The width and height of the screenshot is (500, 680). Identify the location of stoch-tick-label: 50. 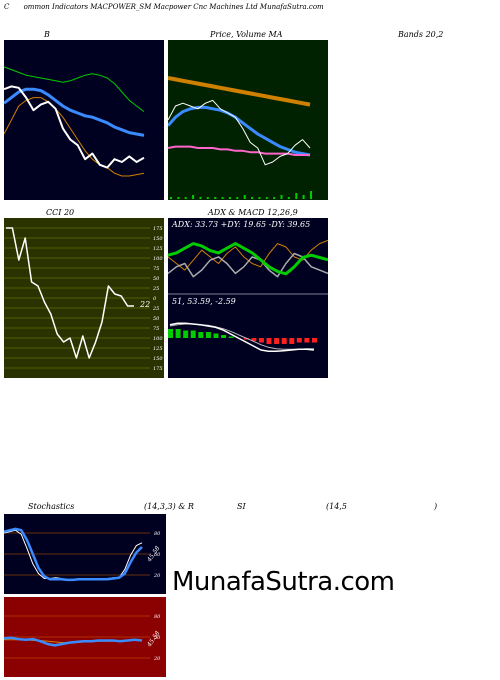
(157, 555).